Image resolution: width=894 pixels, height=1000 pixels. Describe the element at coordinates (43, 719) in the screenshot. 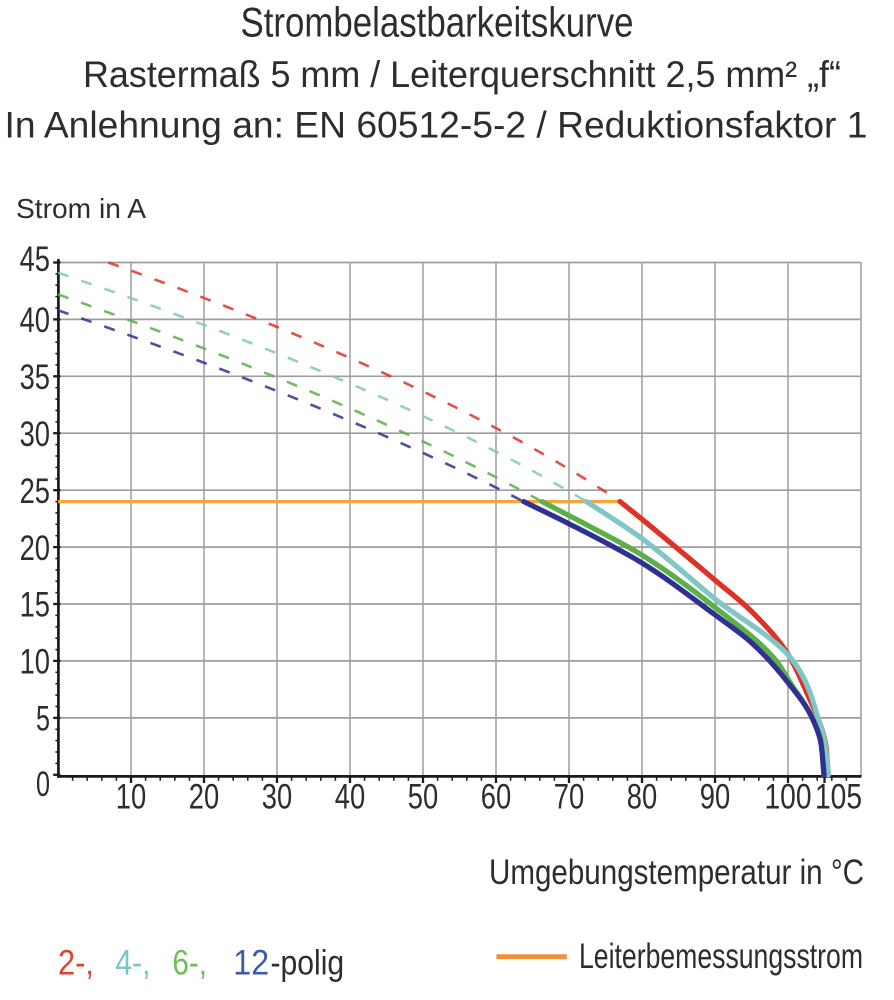

I see `svg-text: 5` at that location.